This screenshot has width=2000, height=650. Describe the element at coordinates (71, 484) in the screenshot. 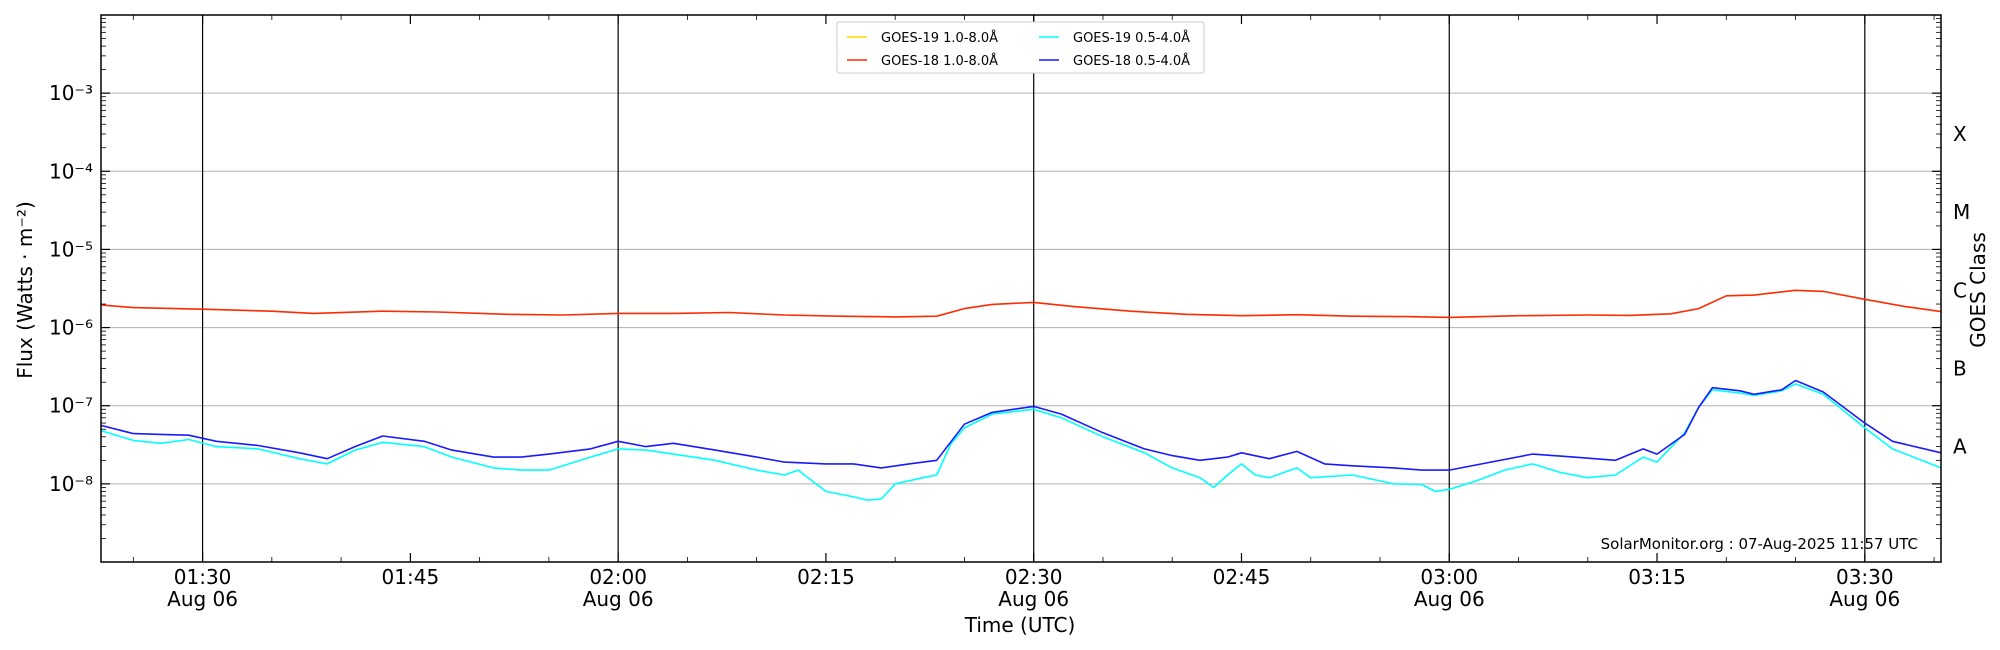

I see `y-tick-label-0: 10⁻⁸` at that location.